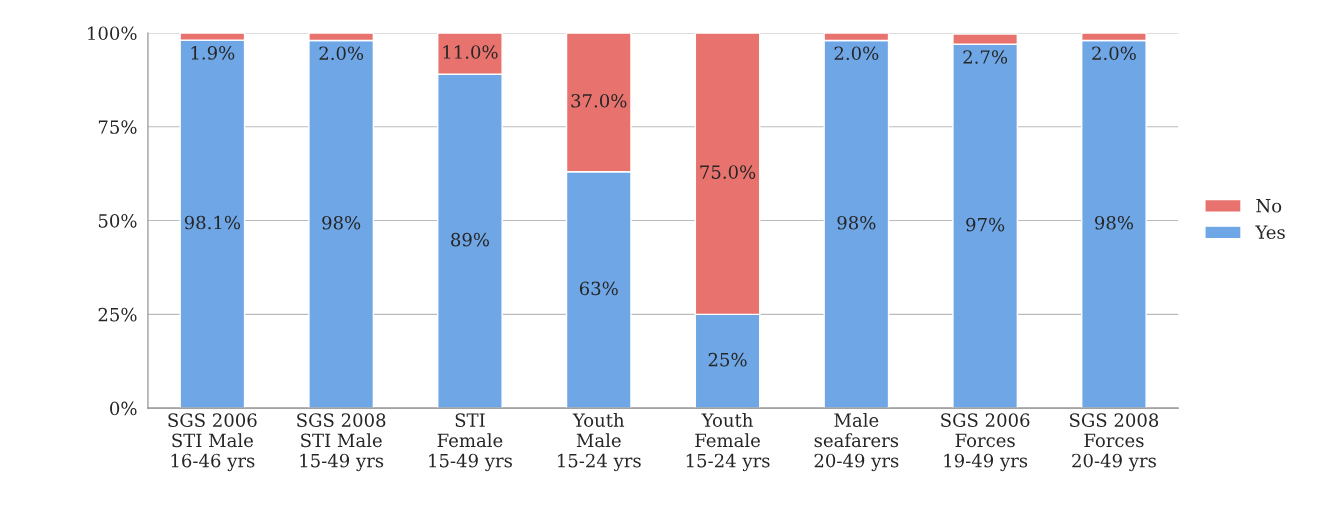 The image size is (1321, 507). What do you see at coordinates (470, 52) in the screenshot?
I see `data-label: 11.0%` at bounding box center [470, 52].